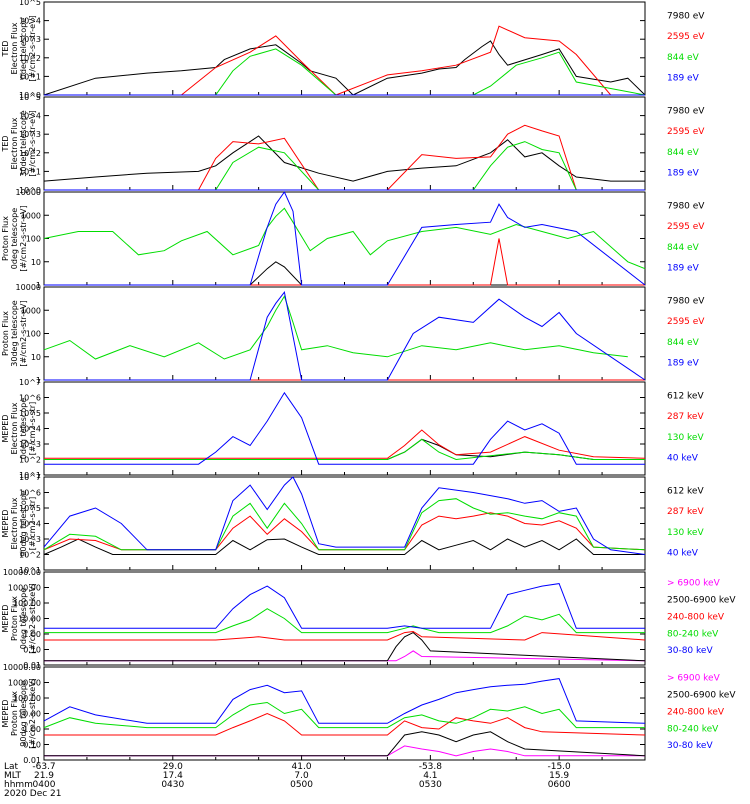  I want to click on y-tick-label: 10^4, so click(30, 429).